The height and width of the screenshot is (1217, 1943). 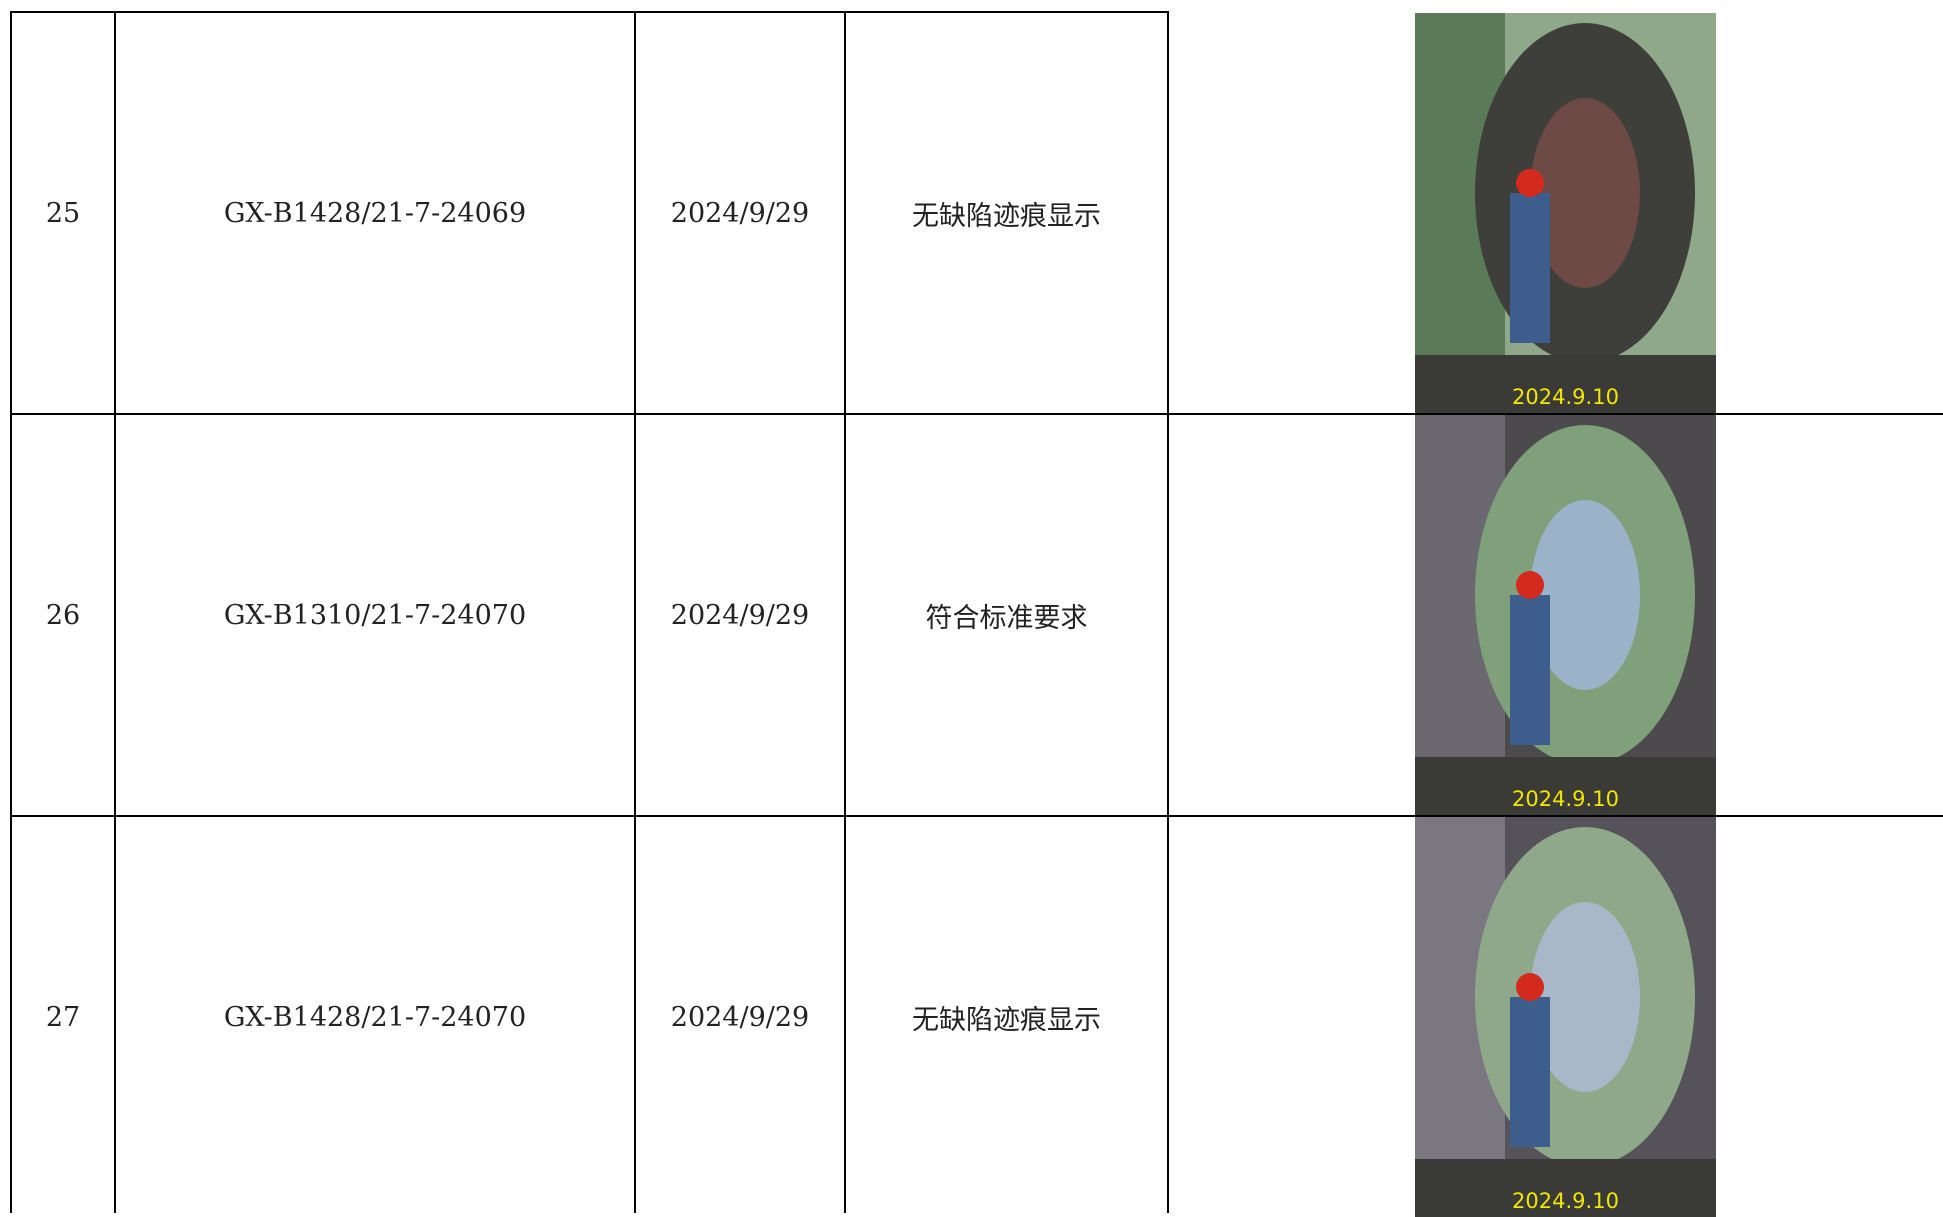 I want to click on serial-code: GX-B1428/21-7-24070, so click(x=375, y=1017).